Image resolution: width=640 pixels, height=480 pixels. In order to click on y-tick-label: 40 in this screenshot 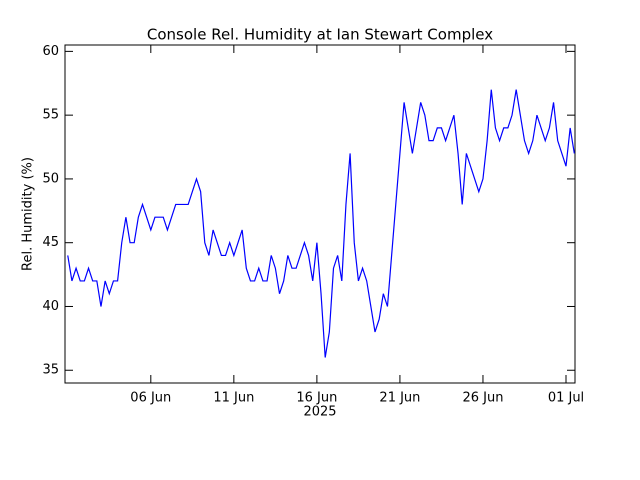, I will do `click(50, 306)`.